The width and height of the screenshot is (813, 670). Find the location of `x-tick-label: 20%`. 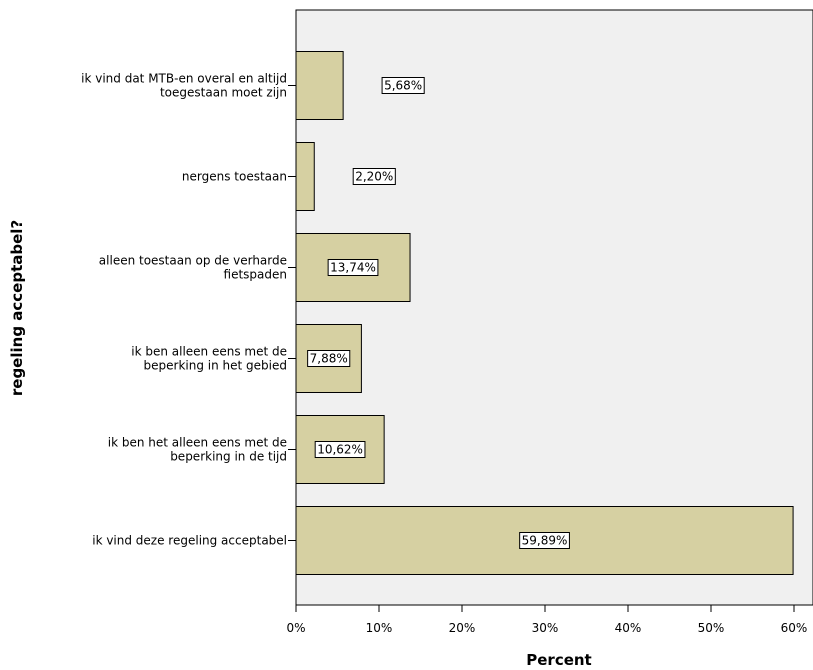

x-tick-label: 20% is located at coordinates (462, 628).